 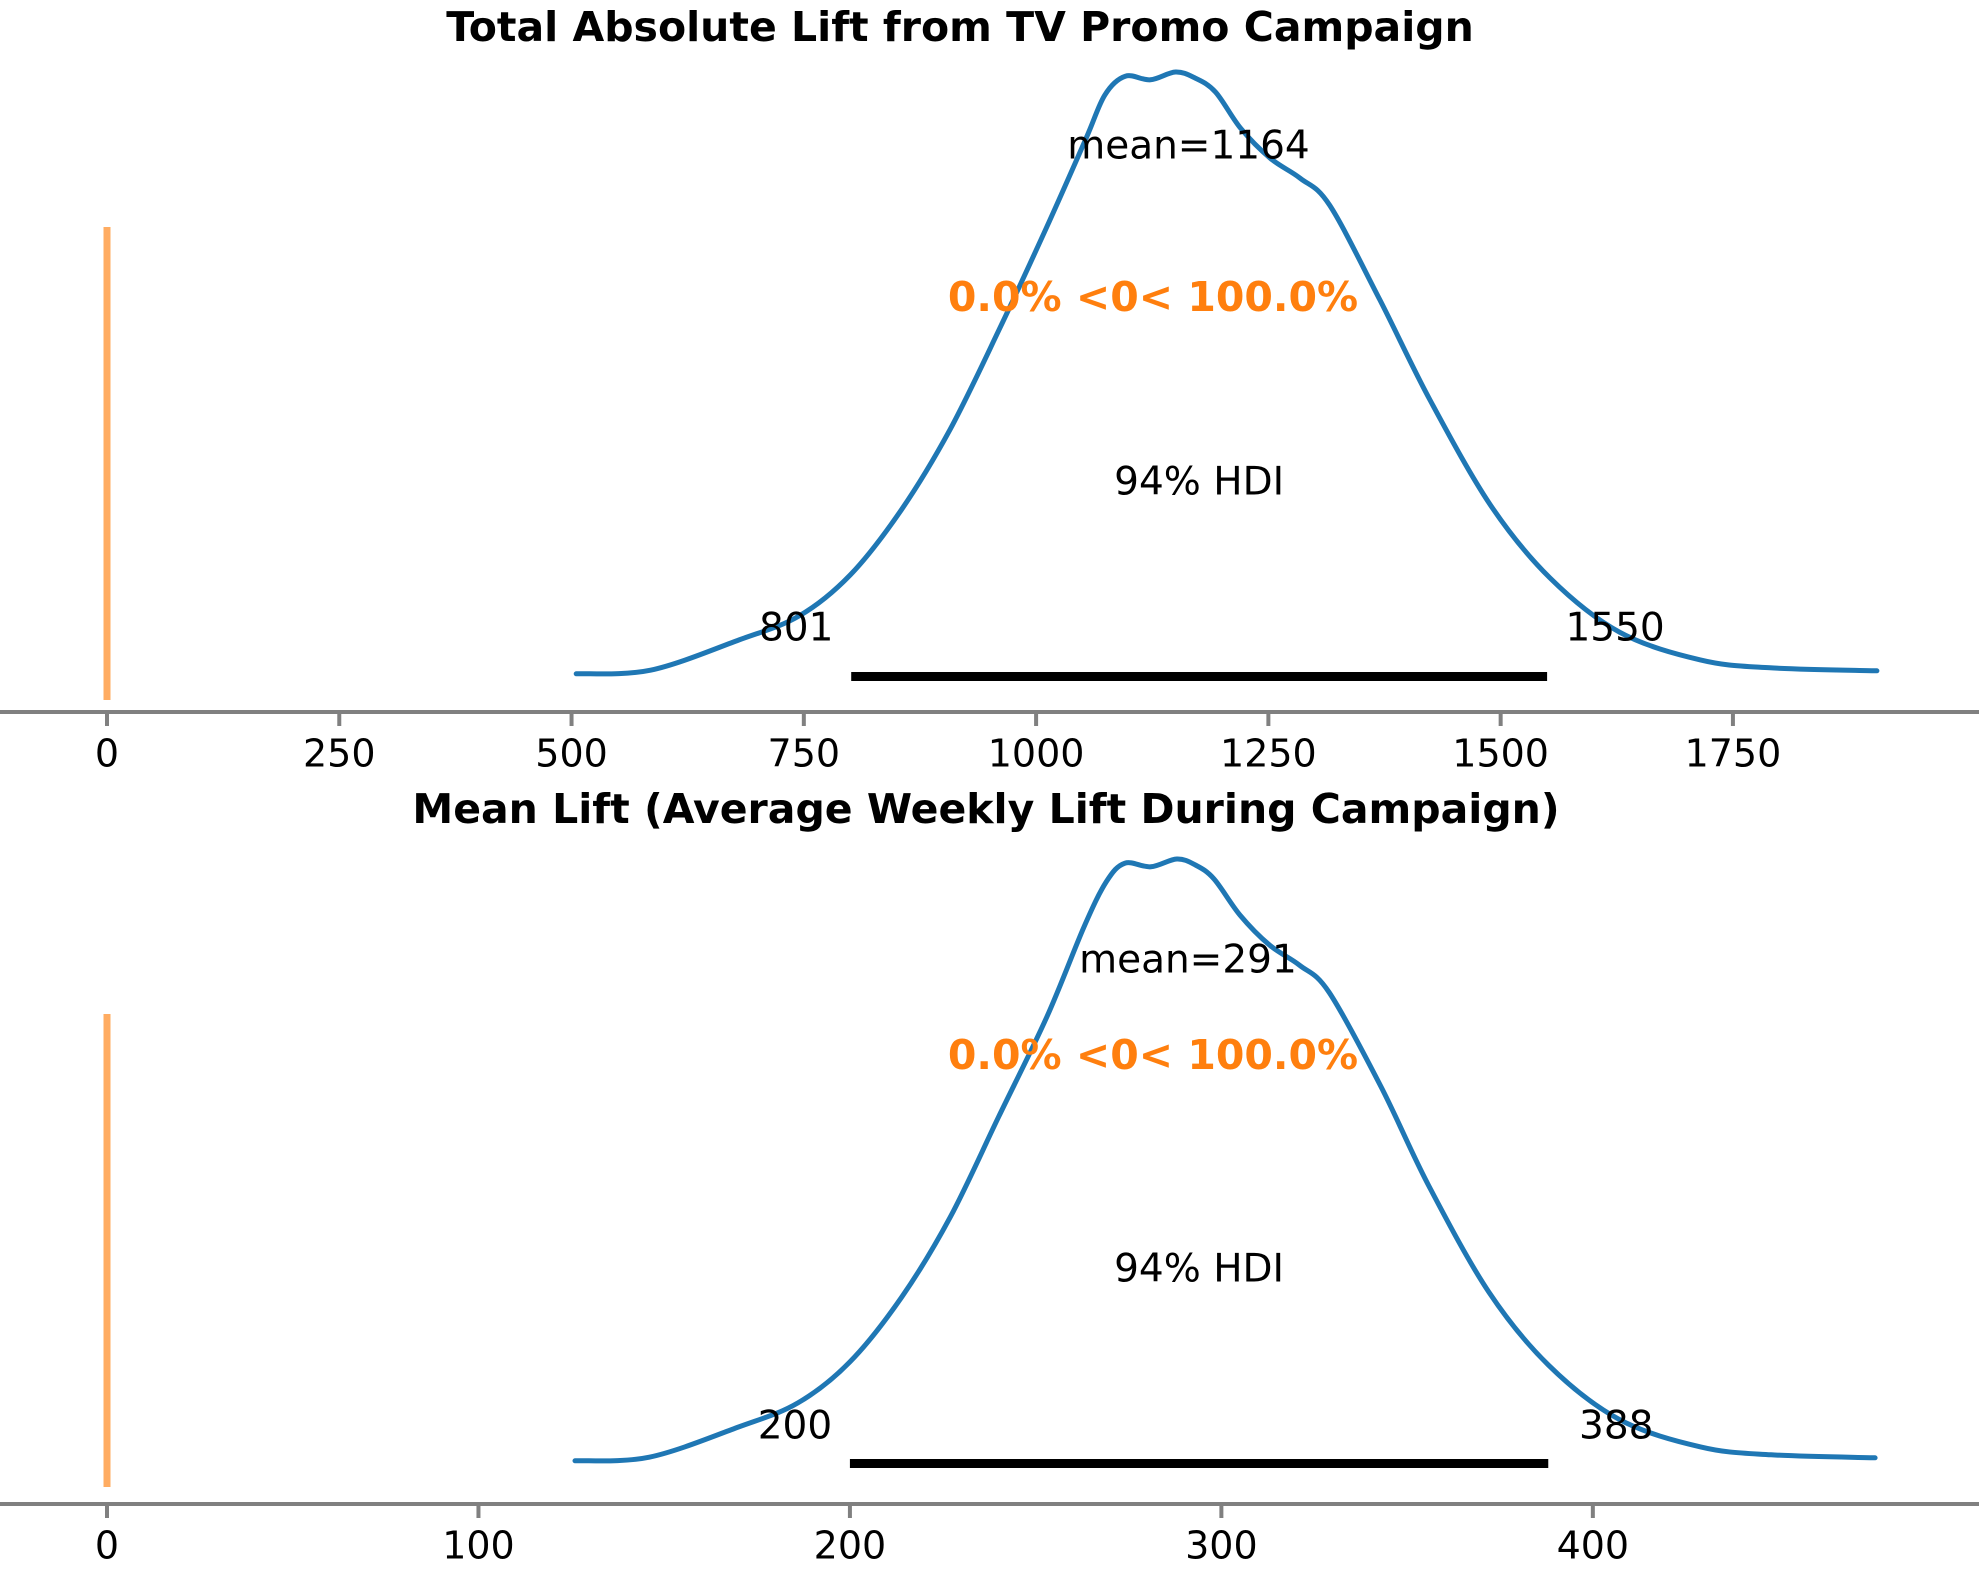 What do you see at coordinates (339, 754) in the screenshot?
I see `x-tick-label: 250` at bounding box center [339, 754].